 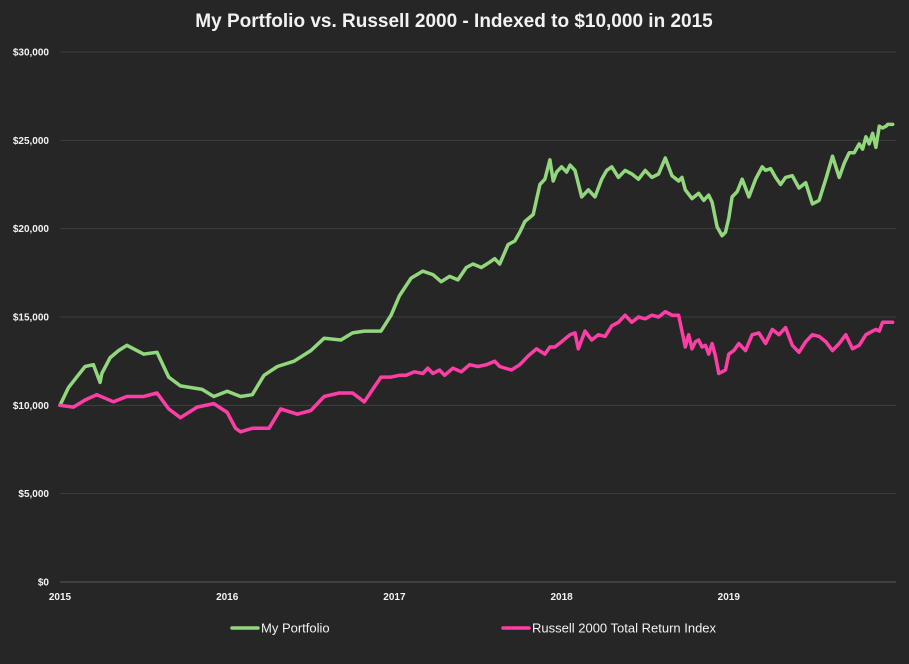 I want to click on y-tick-label: $25,000, so click(x=31, y=141).